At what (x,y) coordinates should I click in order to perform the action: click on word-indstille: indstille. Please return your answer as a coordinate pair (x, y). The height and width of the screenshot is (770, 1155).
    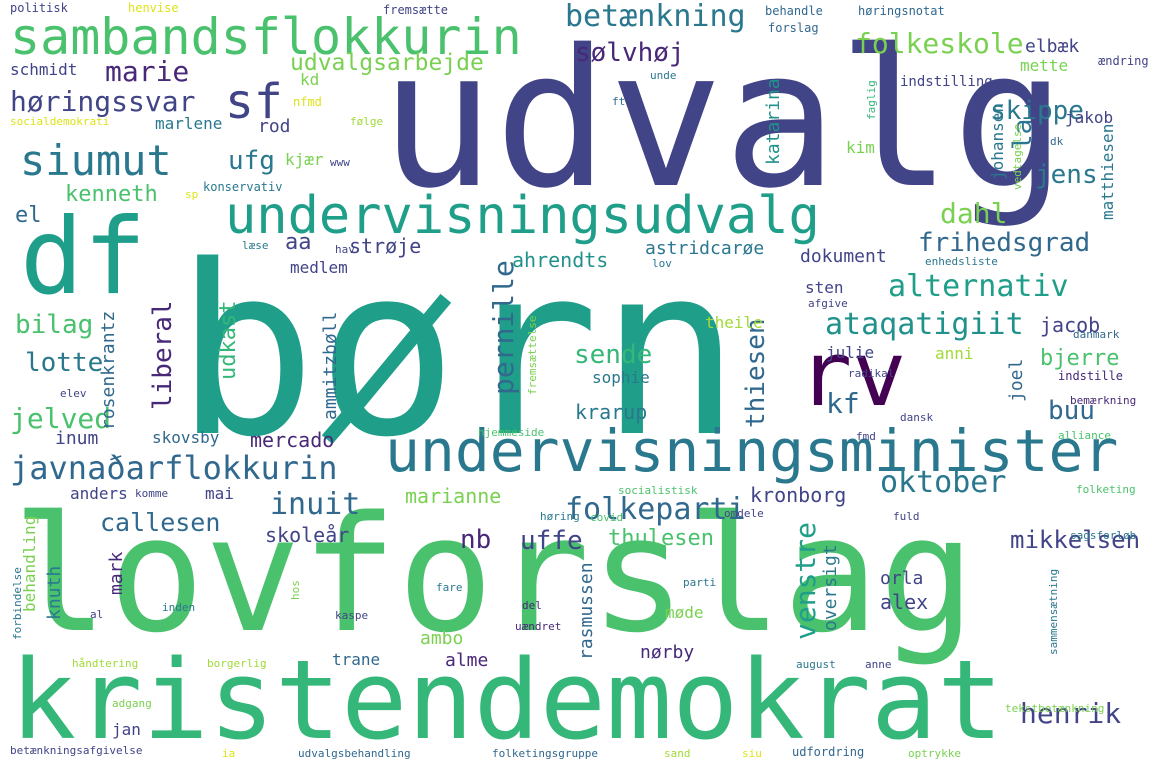
    Looking at the image, I should click on (1091, 376).